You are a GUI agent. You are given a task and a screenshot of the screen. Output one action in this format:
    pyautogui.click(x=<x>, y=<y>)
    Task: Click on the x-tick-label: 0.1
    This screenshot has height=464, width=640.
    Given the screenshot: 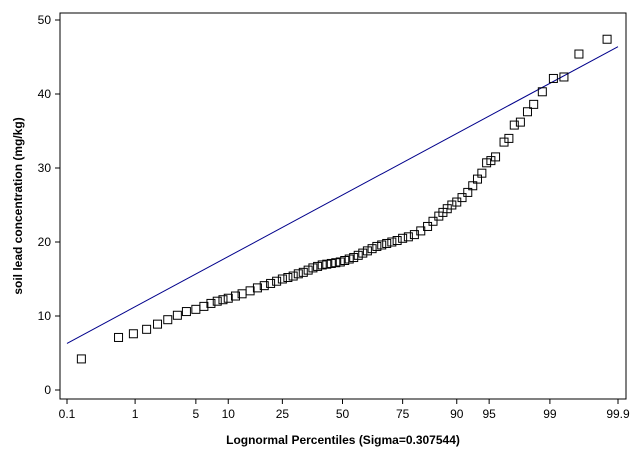 What is the action you would take?
    pyautogui.click(x=67, y=414)
    